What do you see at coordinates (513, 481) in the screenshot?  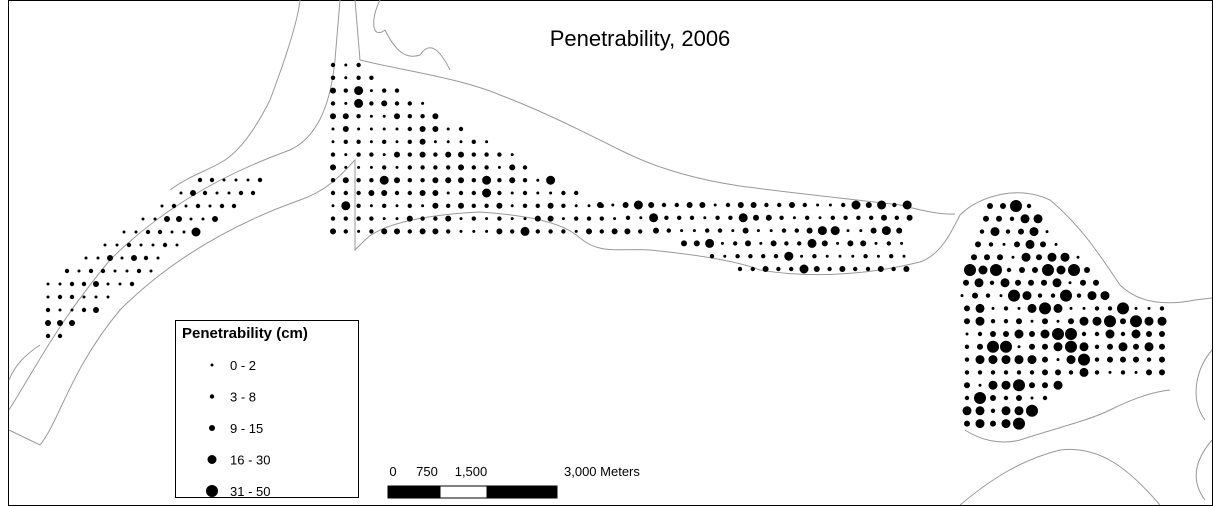 I see `scale-bar: 0 750 1,500 3,000 Meters` at bounding box center [513, 481].